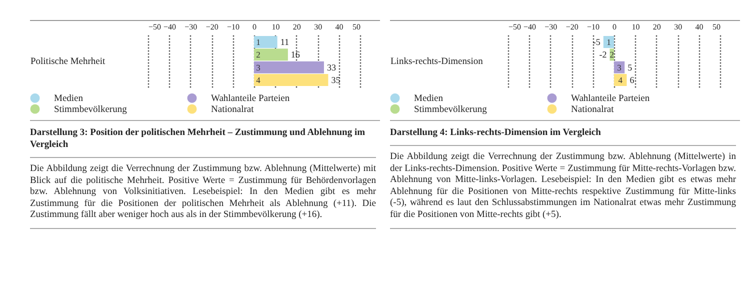 This screenshot has height=308, width=749. I want to click on y-tick-label: Links-rechts-Dimension, so click(437, 62).